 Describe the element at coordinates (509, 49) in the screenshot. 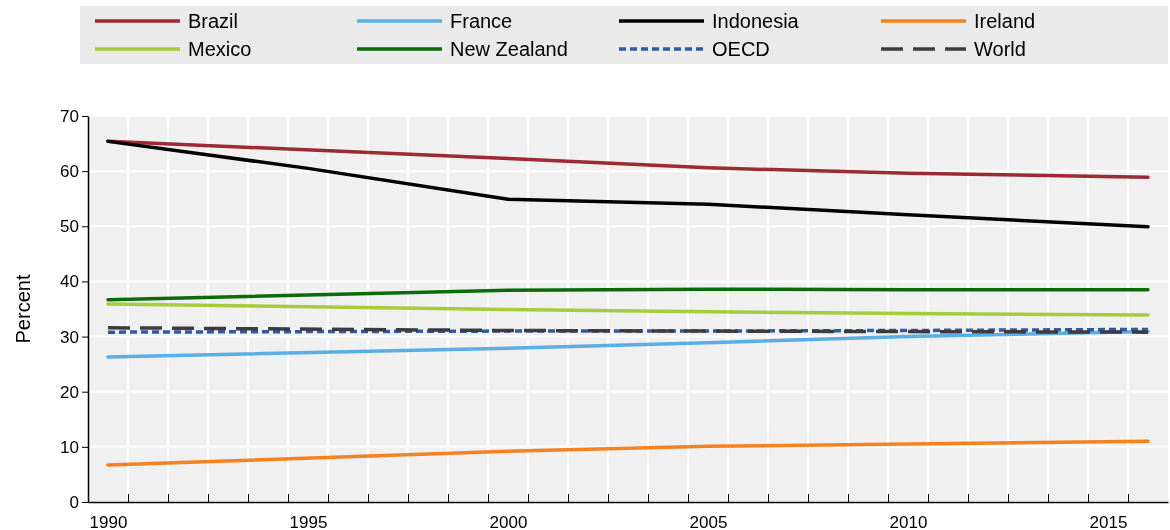

I see `legend-label: New Zealand` at that location.